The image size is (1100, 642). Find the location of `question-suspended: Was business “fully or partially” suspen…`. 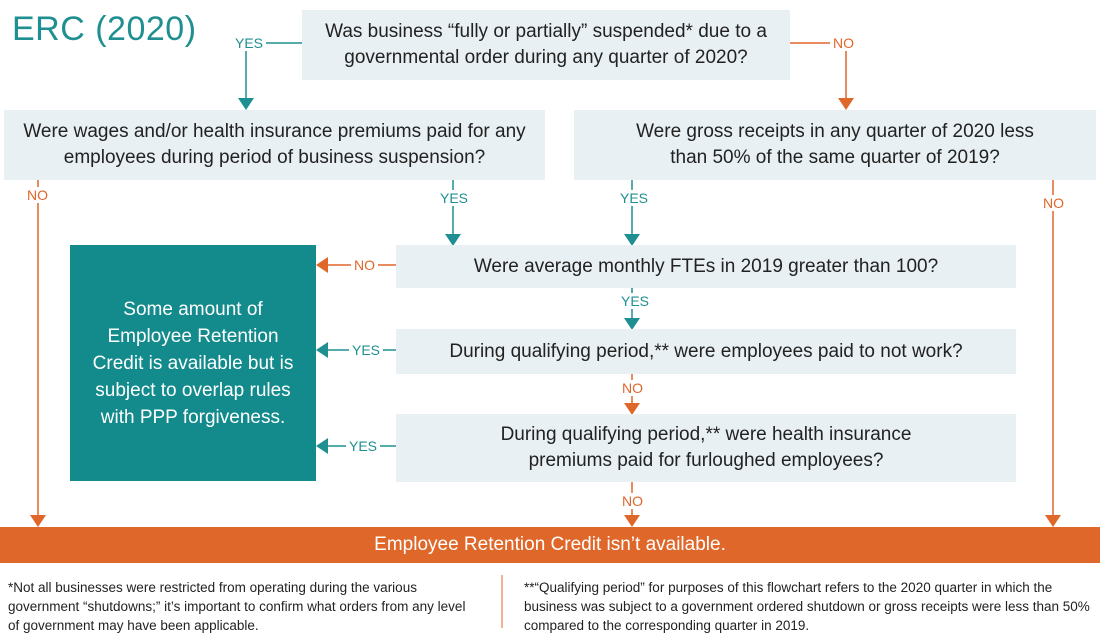

question-suspended: Was business “fully or partially” suspen… is located at coordinates (546, 45).